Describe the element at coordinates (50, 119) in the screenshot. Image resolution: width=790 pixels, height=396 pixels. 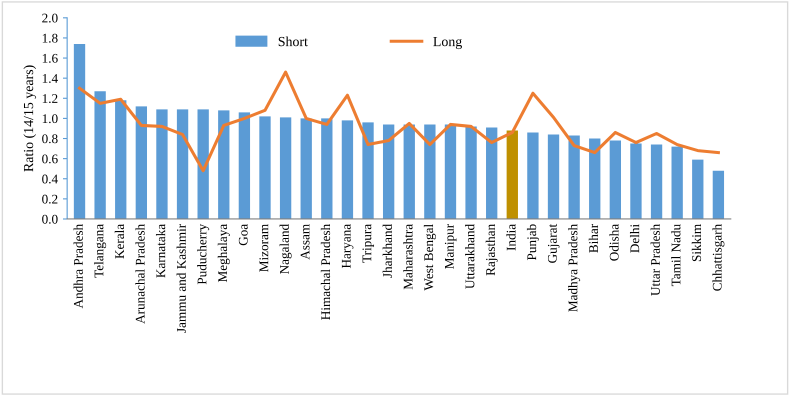
I see `y-tick-label: 1.0` at that location.